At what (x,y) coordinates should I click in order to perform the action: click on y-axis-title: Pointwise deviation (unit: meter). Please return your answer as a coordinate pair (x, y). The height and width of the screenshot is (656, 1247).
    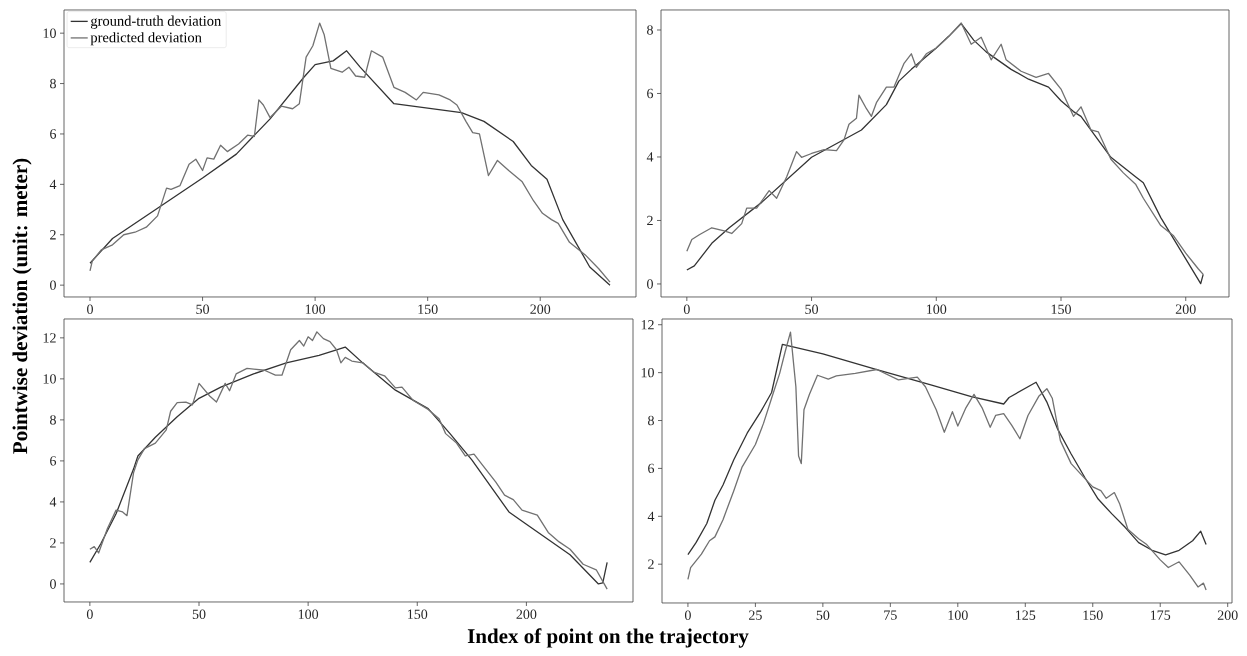
    Looking at the image, I should click on (22, 306).